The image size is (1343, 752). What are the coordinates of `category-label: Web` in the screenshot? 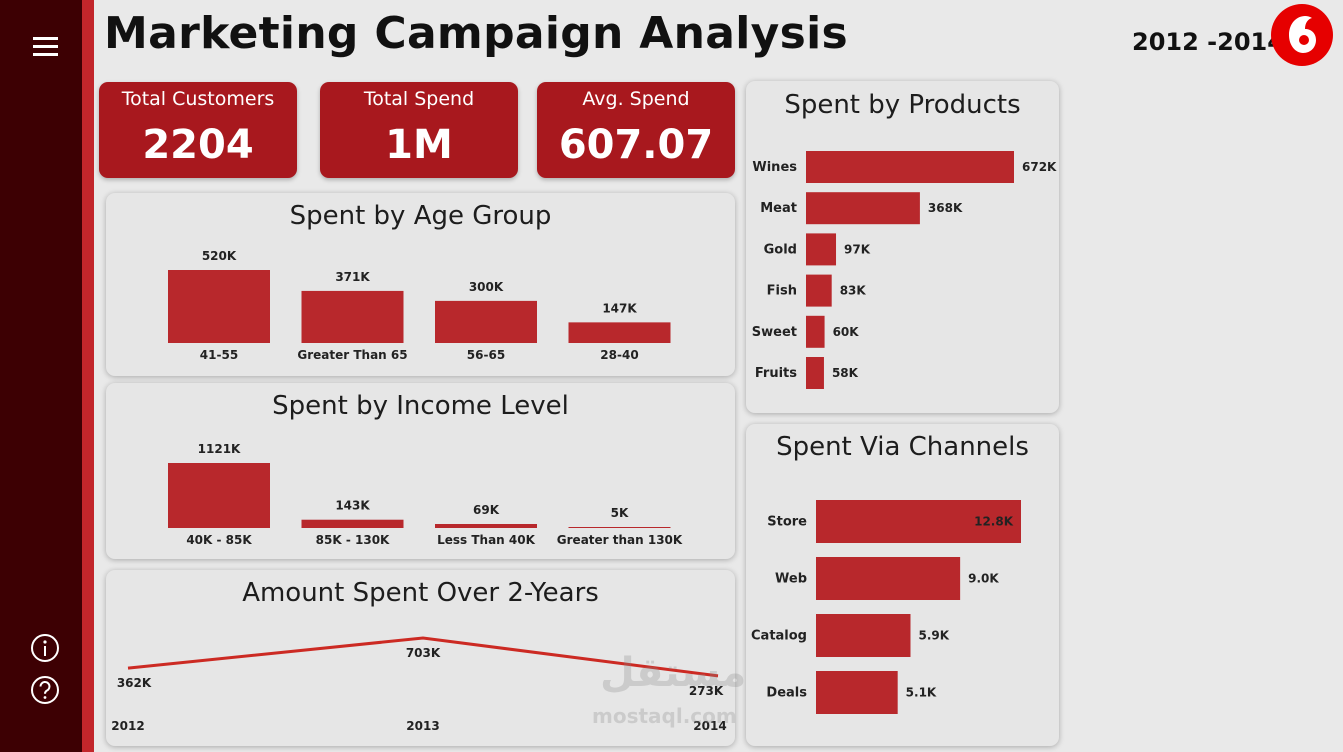 It's located at (791, 579).